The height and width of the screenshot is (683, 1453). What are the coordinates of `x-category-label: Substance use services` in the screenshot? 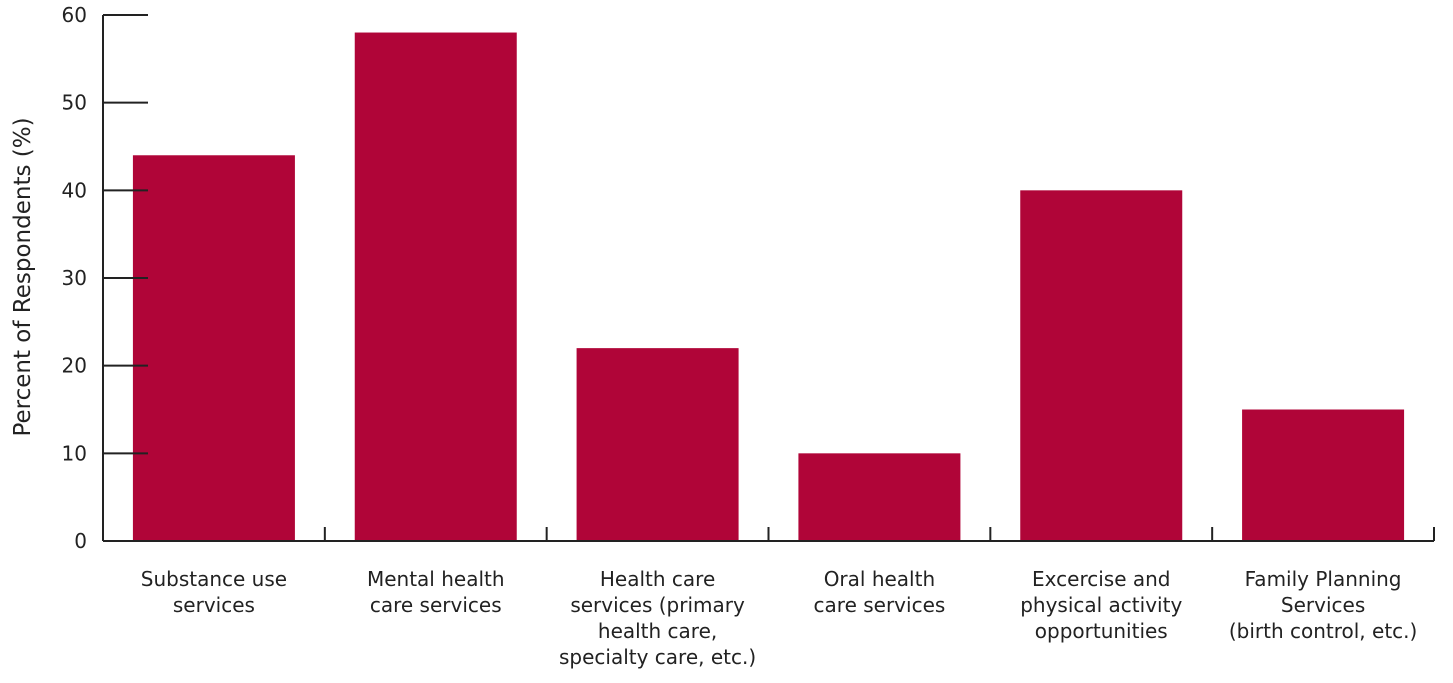 It's located at (214, 592).